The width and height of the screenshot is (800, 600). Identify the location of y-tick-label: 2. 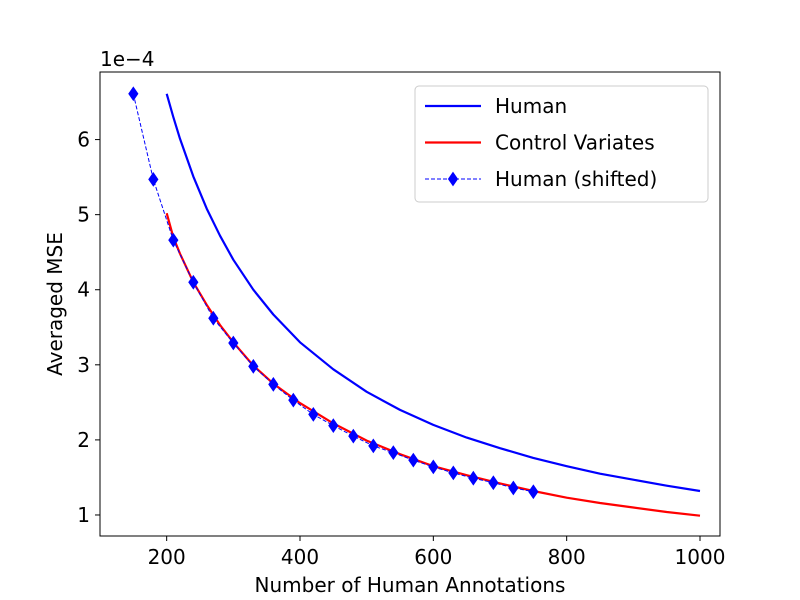
(83, 440).